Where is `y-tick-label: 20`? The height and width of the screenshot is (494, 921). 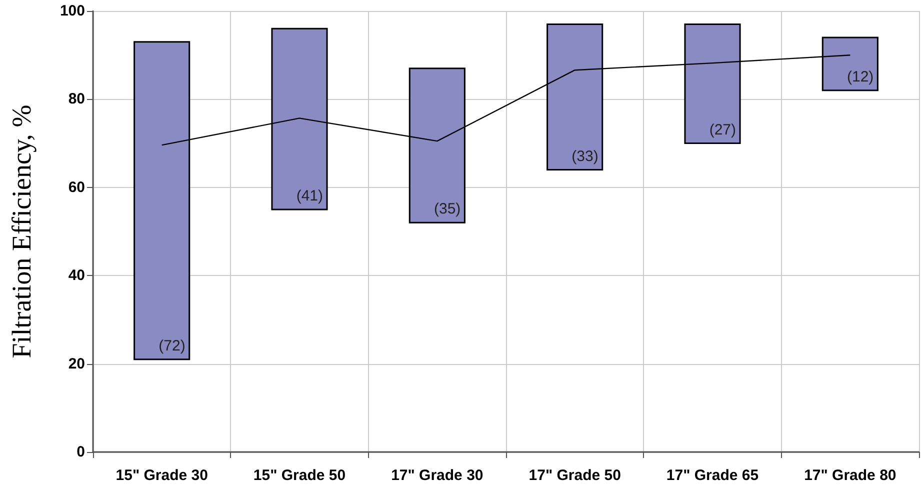 y-tick-label: 20 is located at coordinates (76, 363).